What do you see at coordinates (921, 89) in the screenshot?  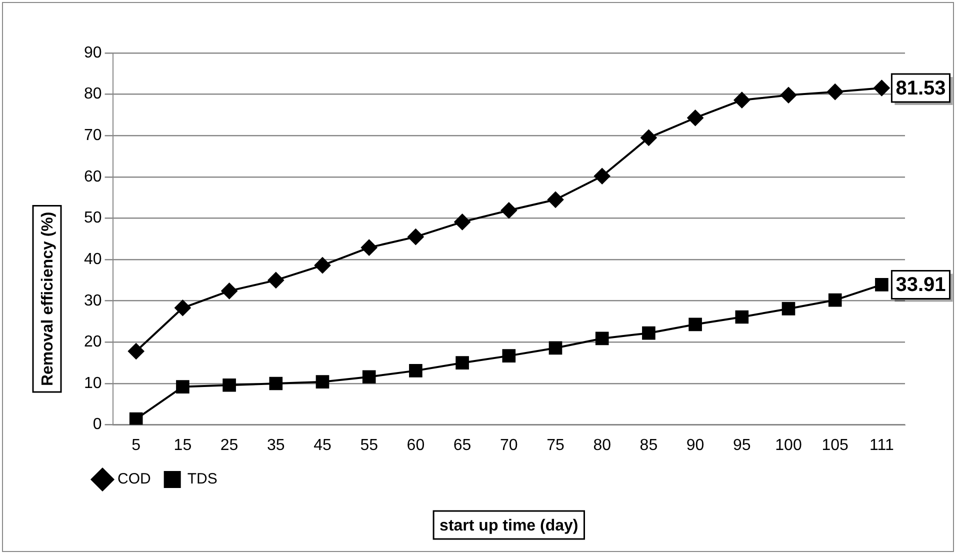 I see `data-label: 81.53` at bounding box center [921, 89].